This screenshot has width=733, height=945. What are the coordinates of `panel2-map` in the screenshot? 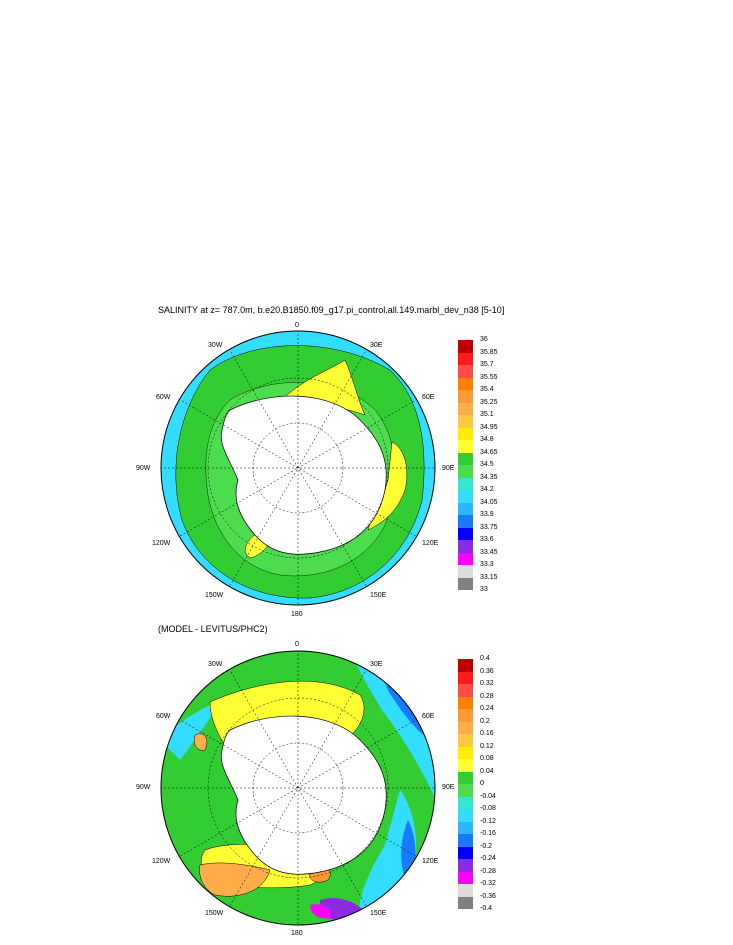 It's located at (298, 788).